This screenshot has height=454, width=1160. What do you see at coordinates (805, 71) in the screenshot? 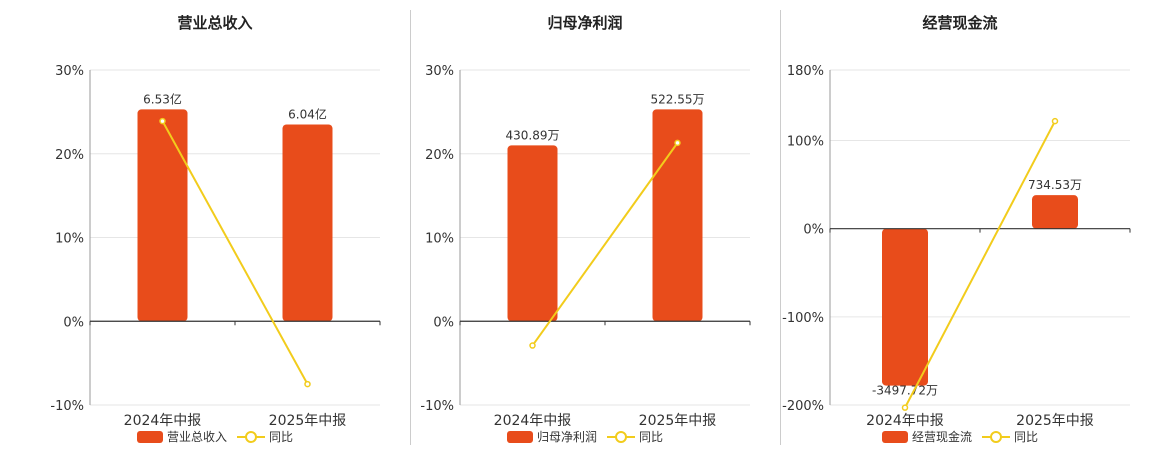
I see `y-tick-label: 180%` at bounding box center [805, 71].